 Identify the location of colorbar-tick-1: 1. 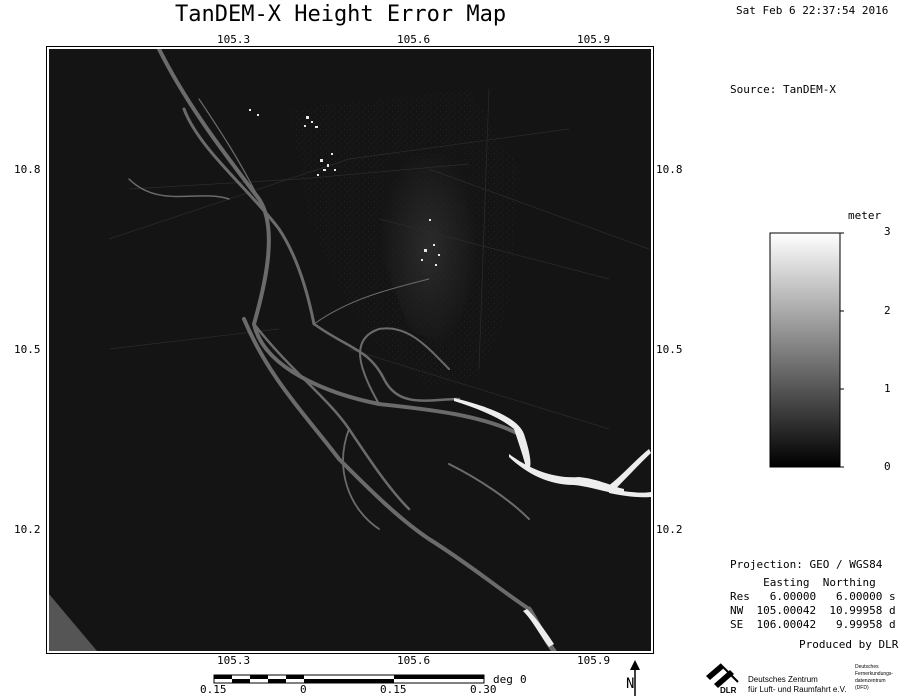
(887, 388).